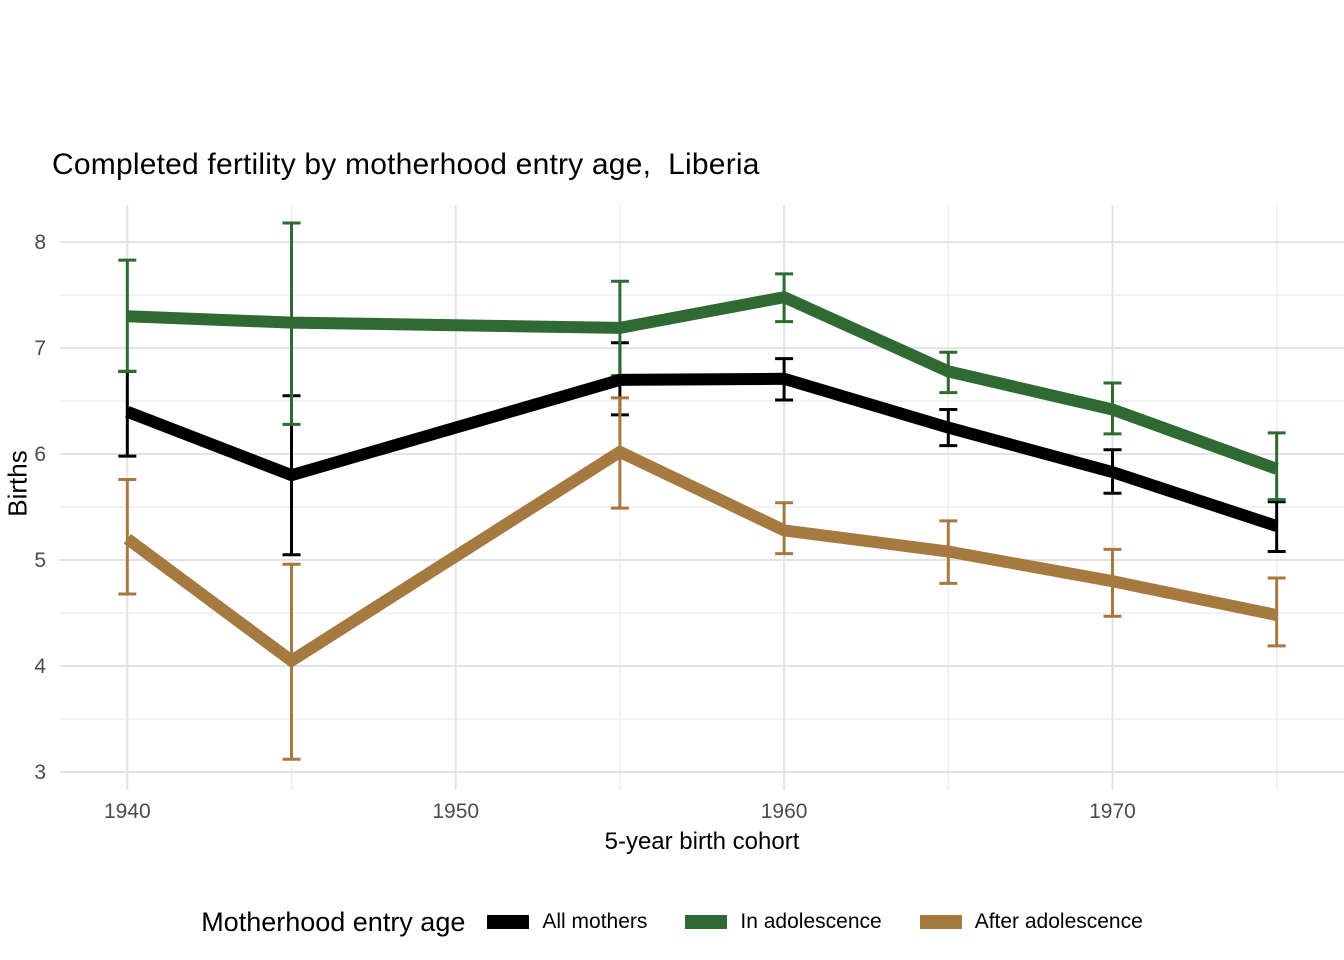  Describe the element at coordinates (706, 922) in the screenshot. I see `in-adolescence-line-key-icon` at that location.